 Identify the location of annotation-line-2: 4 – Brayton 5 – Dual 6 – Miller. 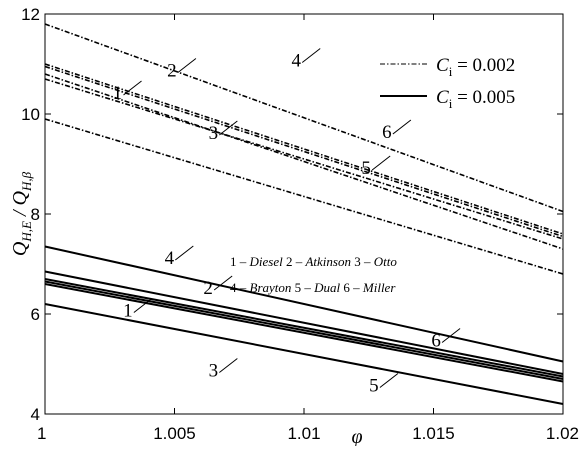
(313, 287).